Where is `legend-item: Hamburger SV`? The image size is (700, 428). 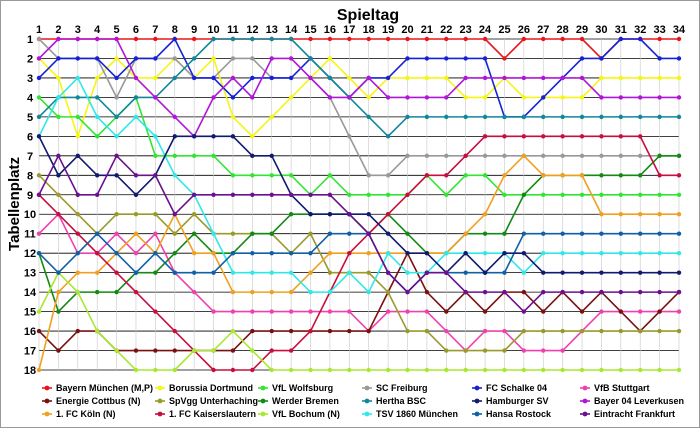
legend-item: Hamburger SV is located at coordinates (510, 401).